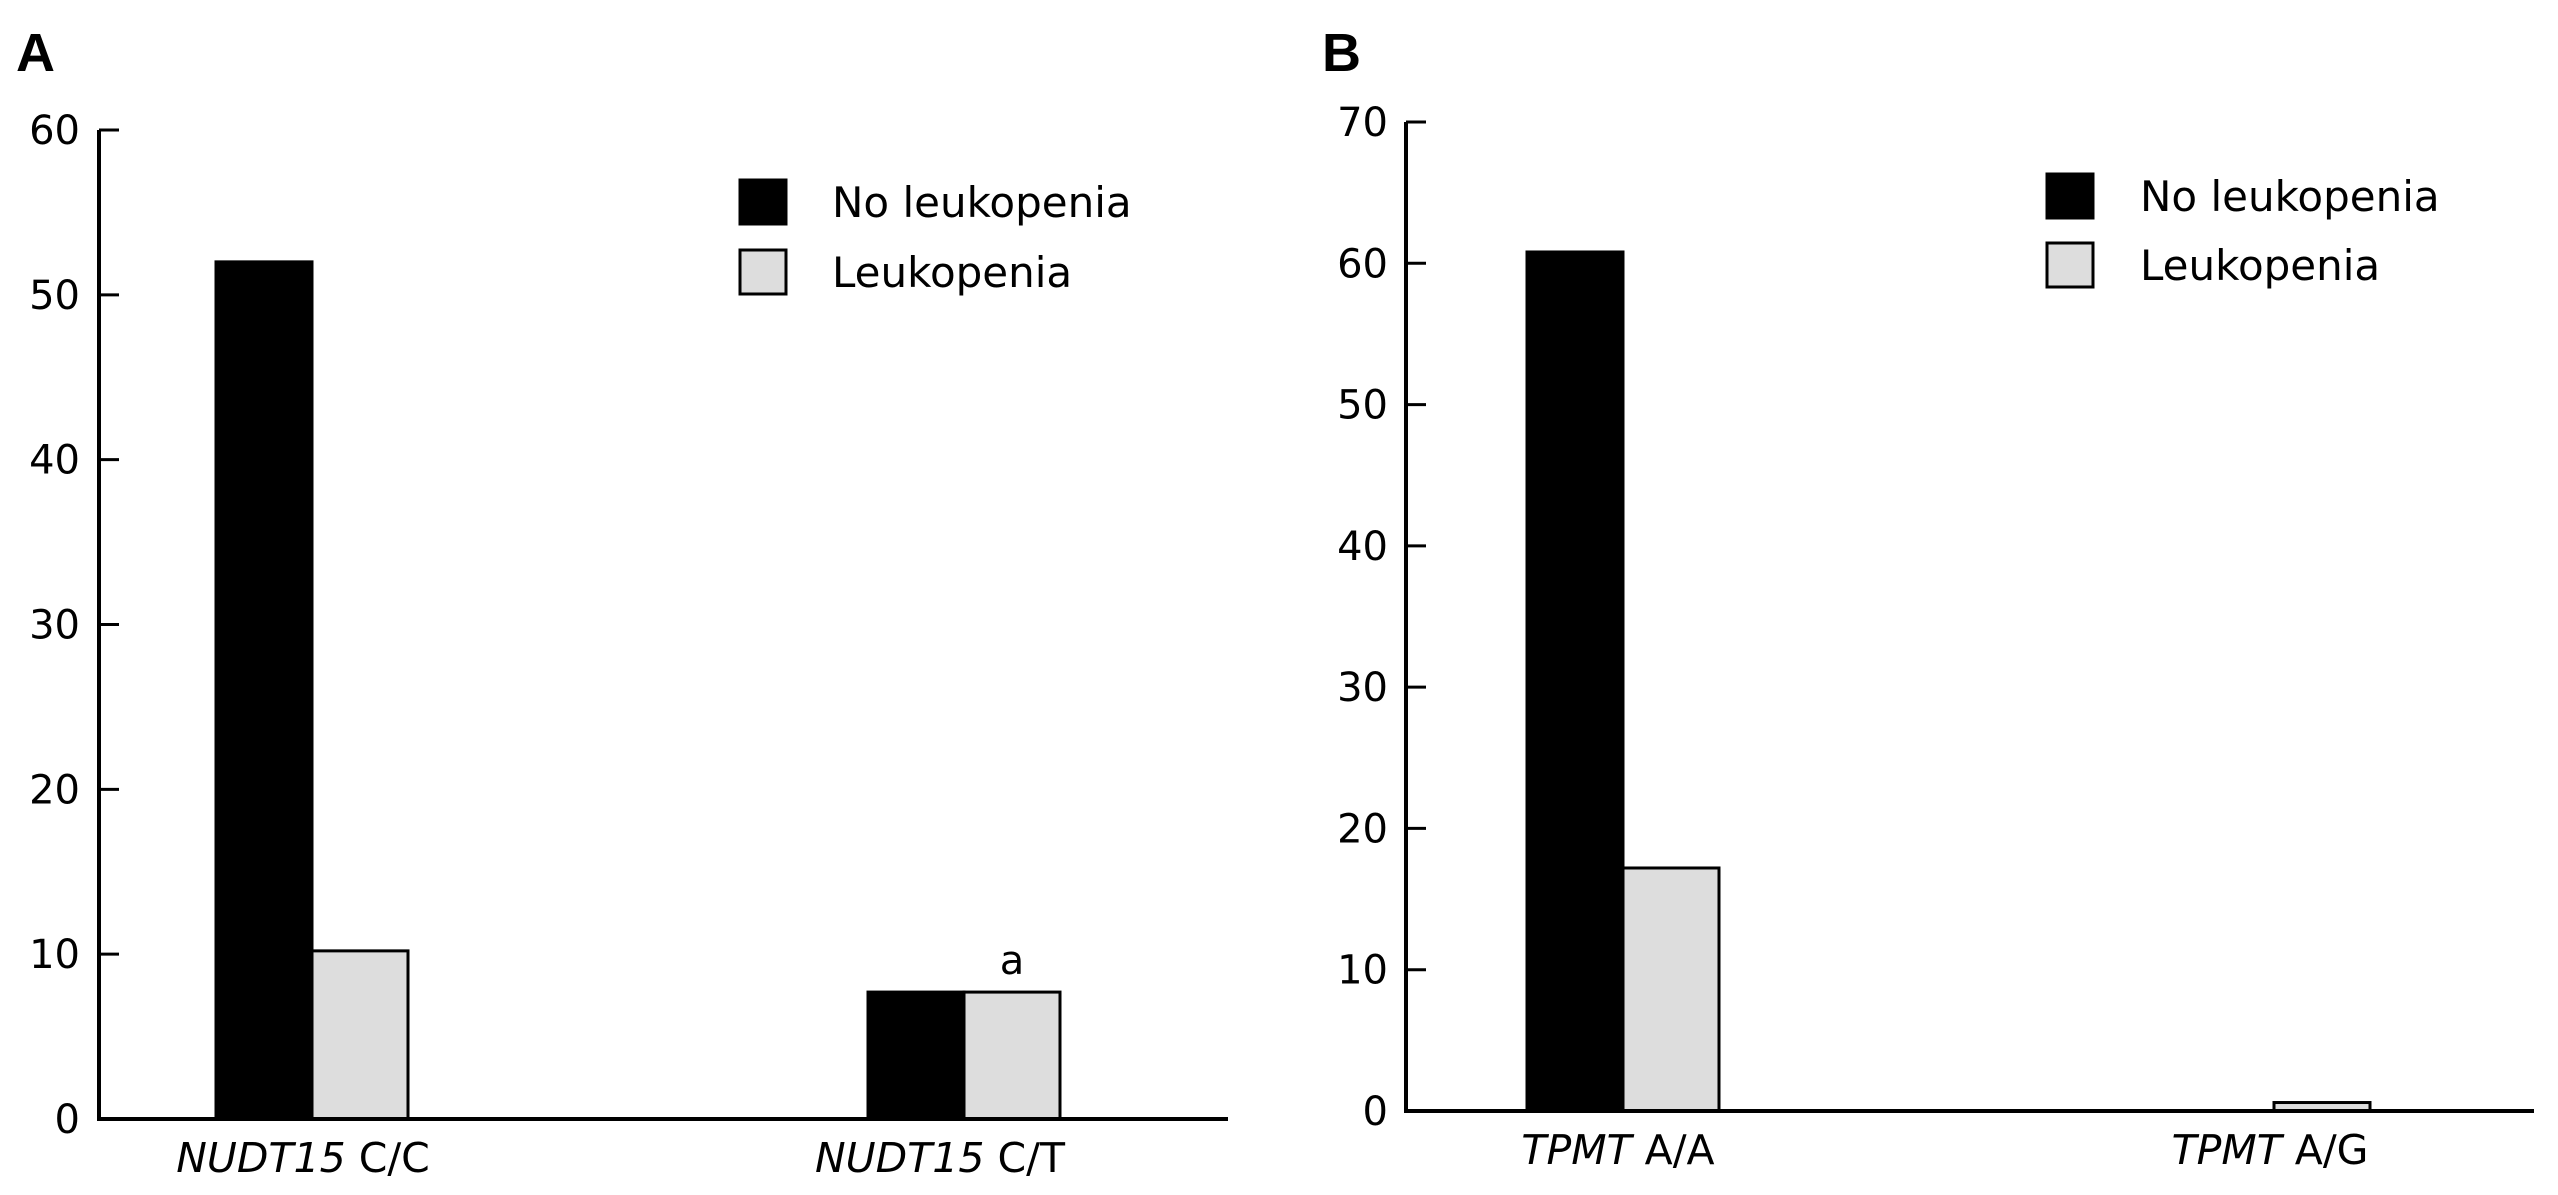 Image resolution: width=2558 pixels, height=1195 pixels. What do you see at coordinates (1416, 616) in the screenshot?
I see `panel-b-y-ticks` at bounding box center [1416, 616].